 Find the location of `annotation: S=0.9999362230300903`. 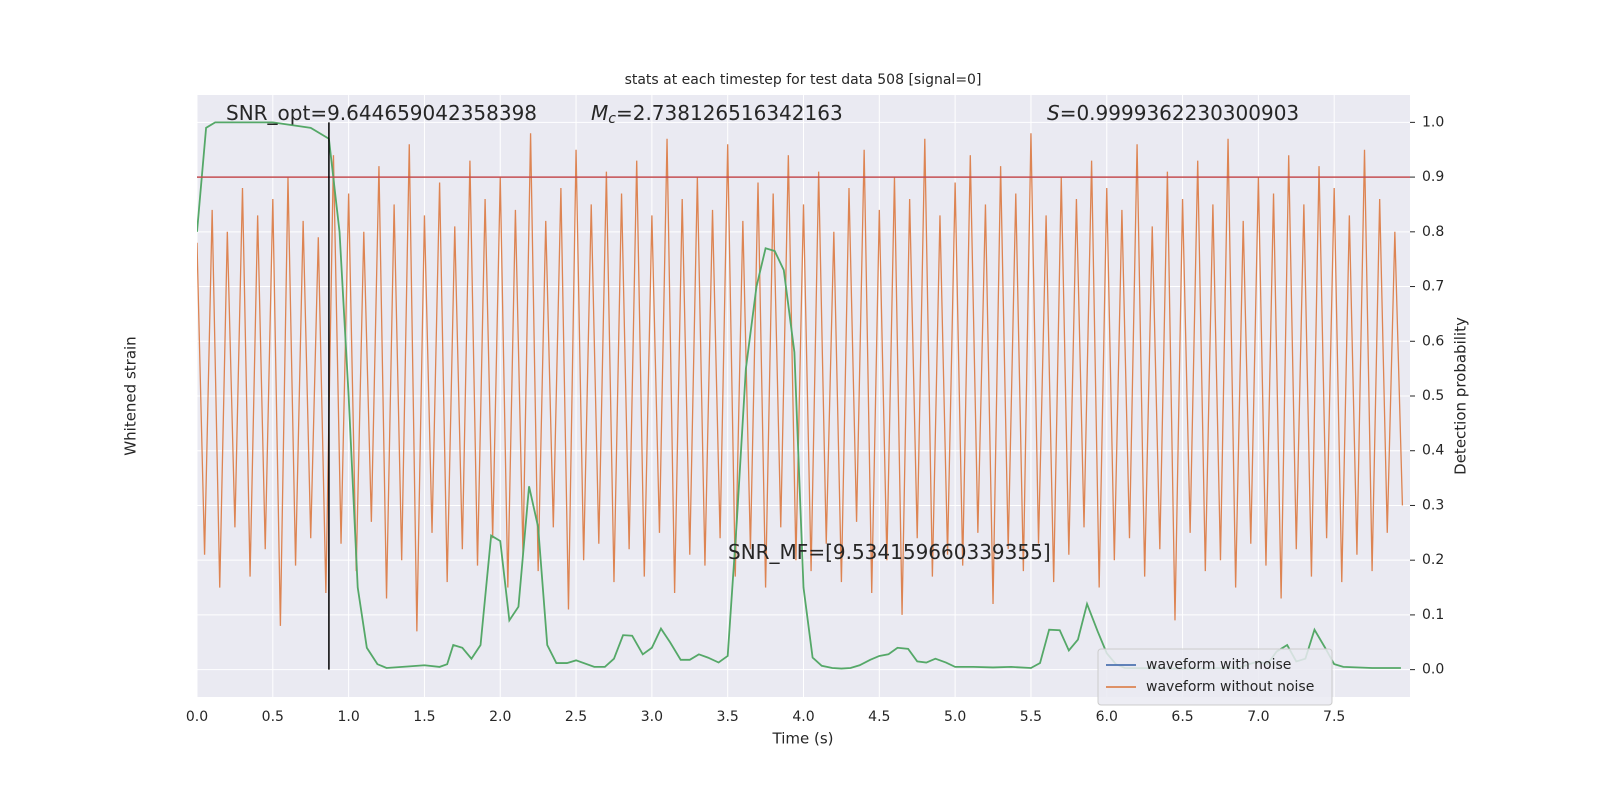

annotation: S=0.9999362230300903 is located at coordinates (1173, 113).